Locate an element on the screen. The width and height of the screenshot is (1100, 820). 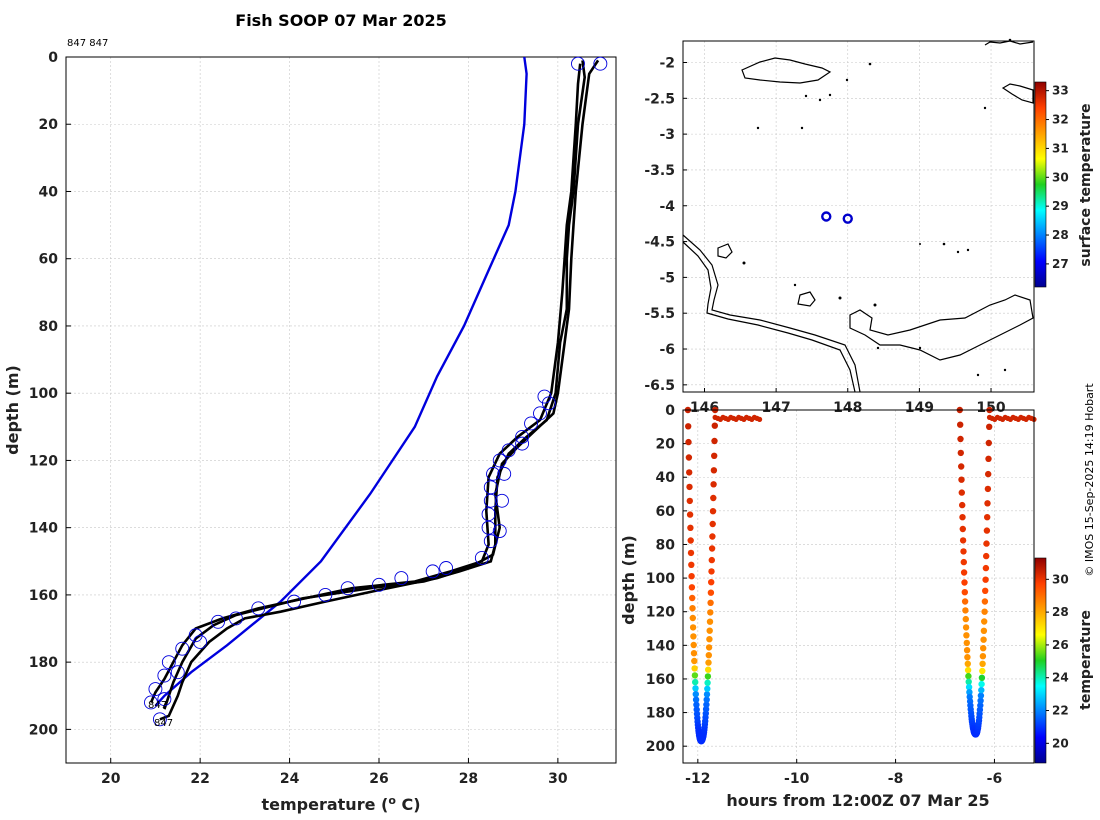
time-y-tick-label: 20 is located at coordinates (666, 445).